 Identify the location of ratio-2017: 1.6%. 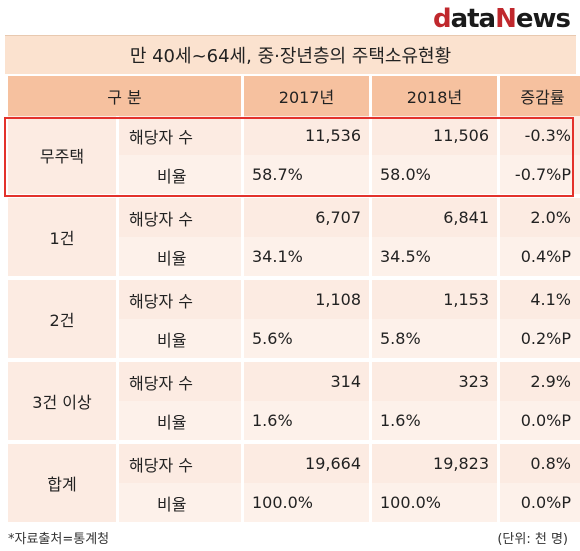
(306, 420).